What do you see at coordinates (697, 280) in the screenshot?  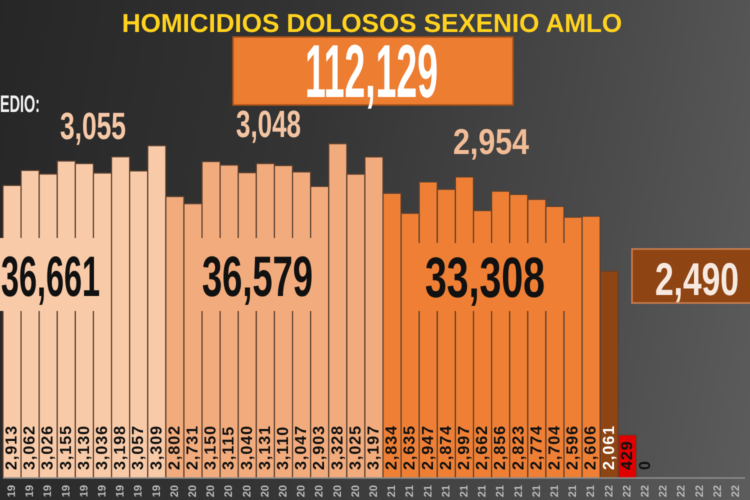 I see `annotation: 2,490` at bounding box center [697, 280].